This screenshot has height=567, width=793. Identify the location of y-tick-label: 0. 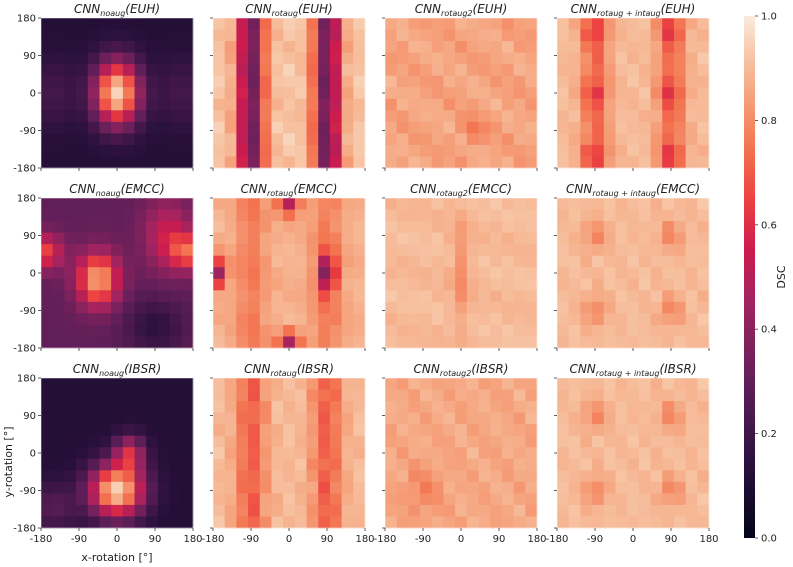
(33, 454).